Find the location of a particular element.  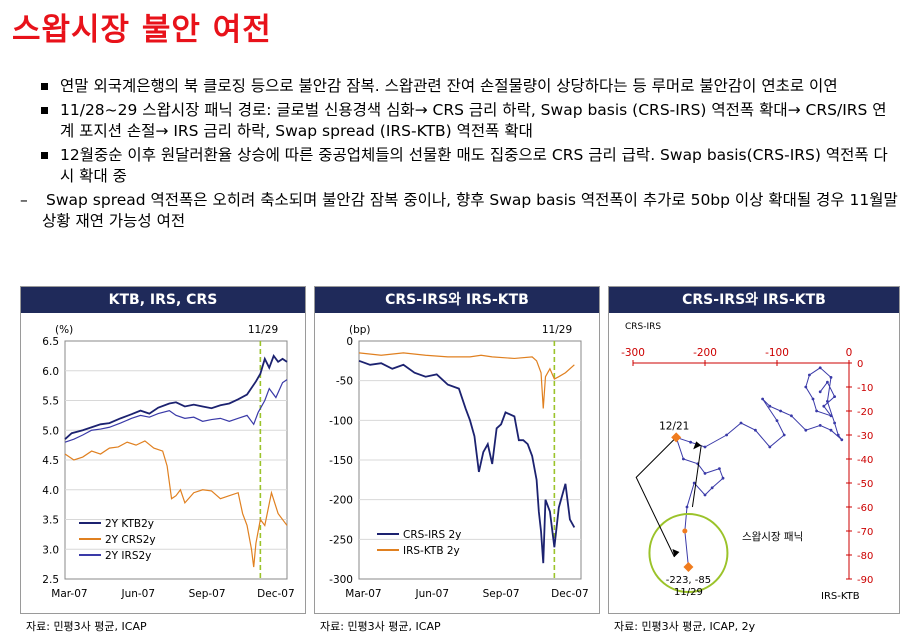

y-tick-label: -80 is located at coordinates (865, 556).